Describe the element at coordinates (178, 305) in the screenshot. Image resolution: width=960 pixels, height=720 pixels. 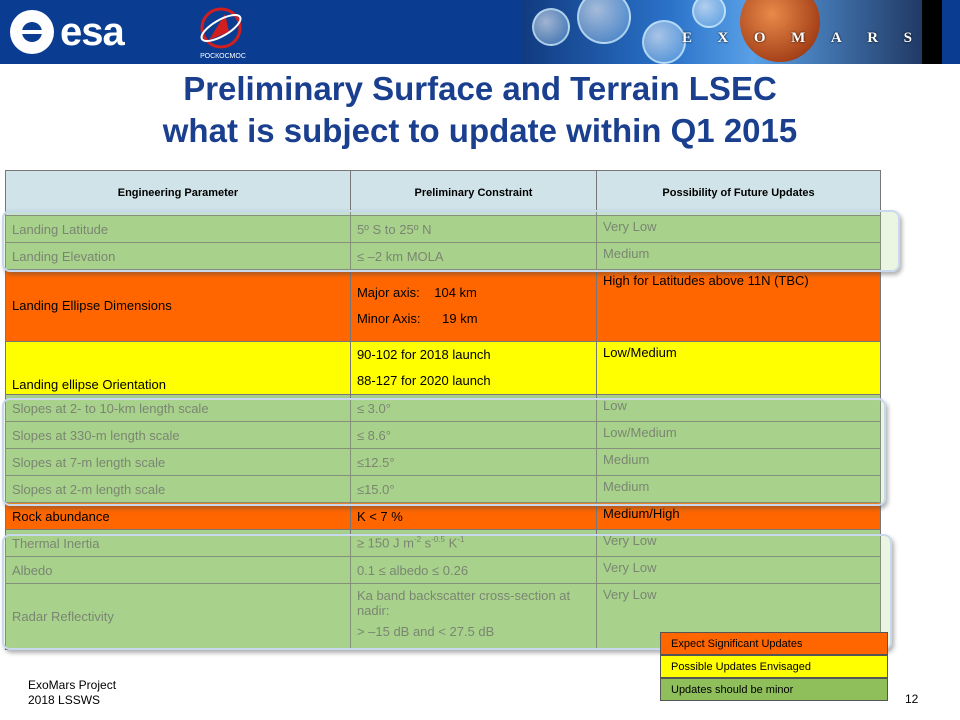
I see `parameter-cell: Landing Ellipse Dimensions` at that location.